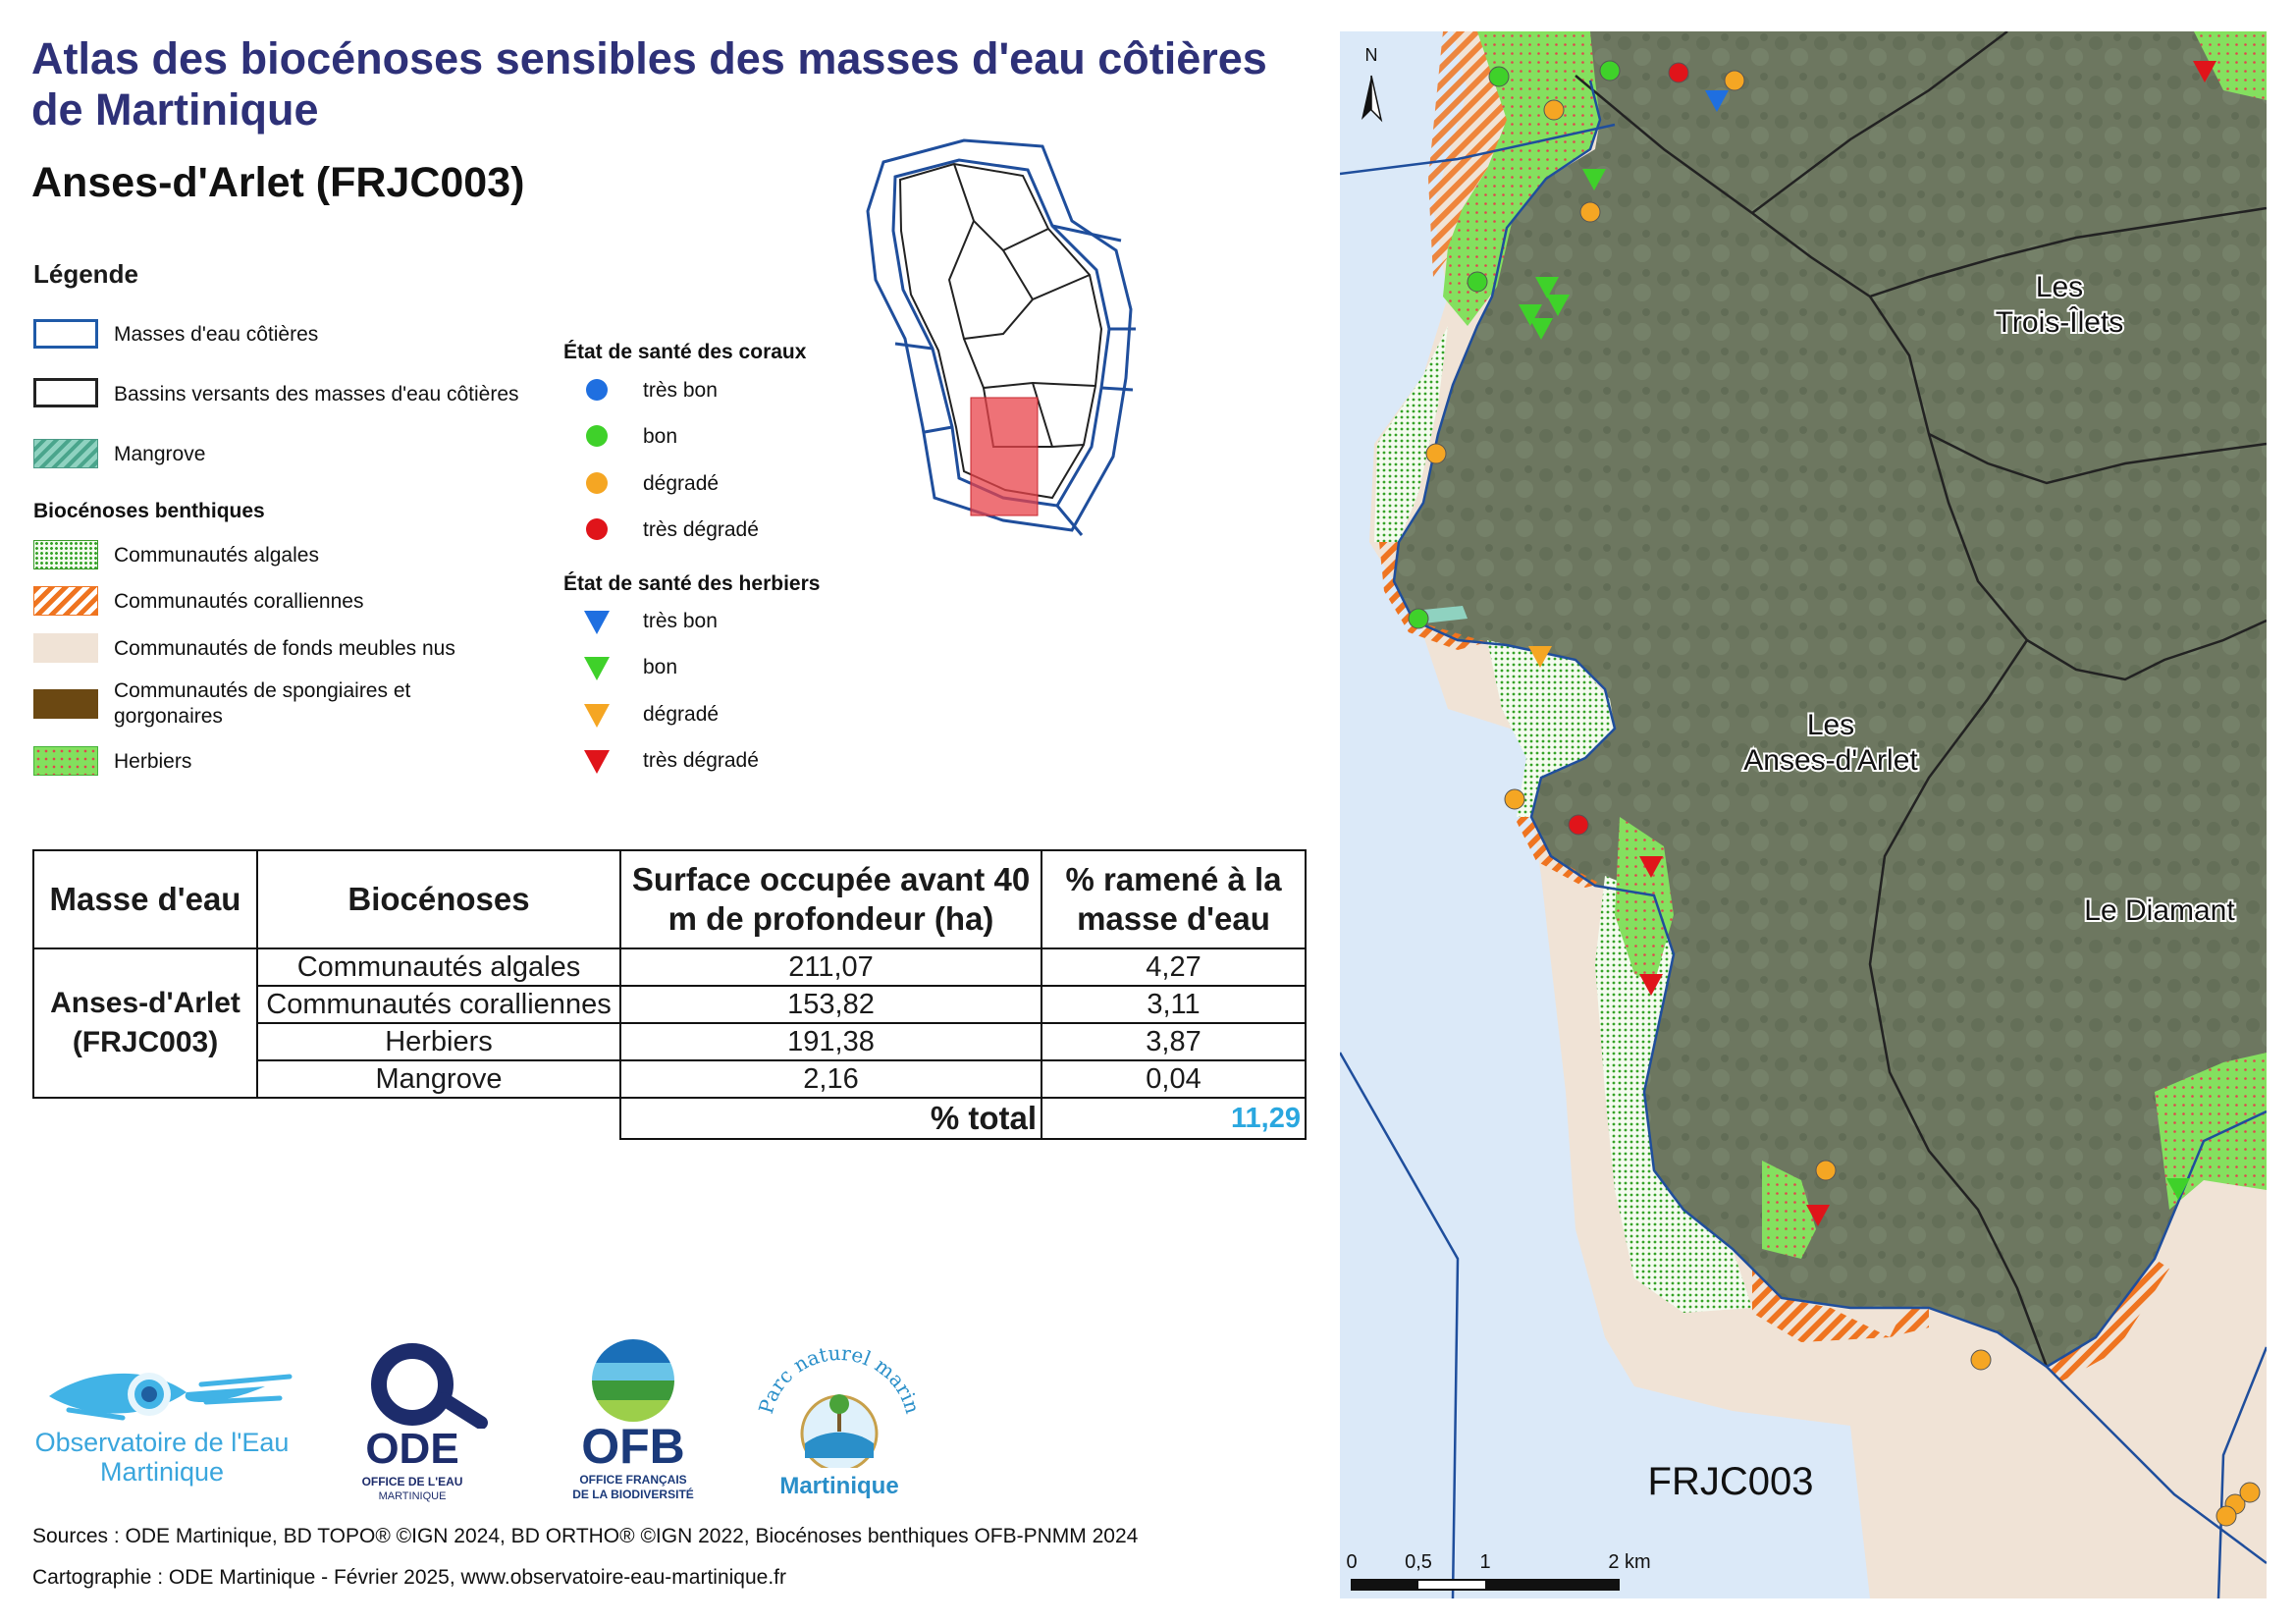 The height and width of the screenshot is (1624, 2296). Describe the element at coordinates (162, 1472) in the screenshot. I see `observatoire-line2: Martinique` at that location.